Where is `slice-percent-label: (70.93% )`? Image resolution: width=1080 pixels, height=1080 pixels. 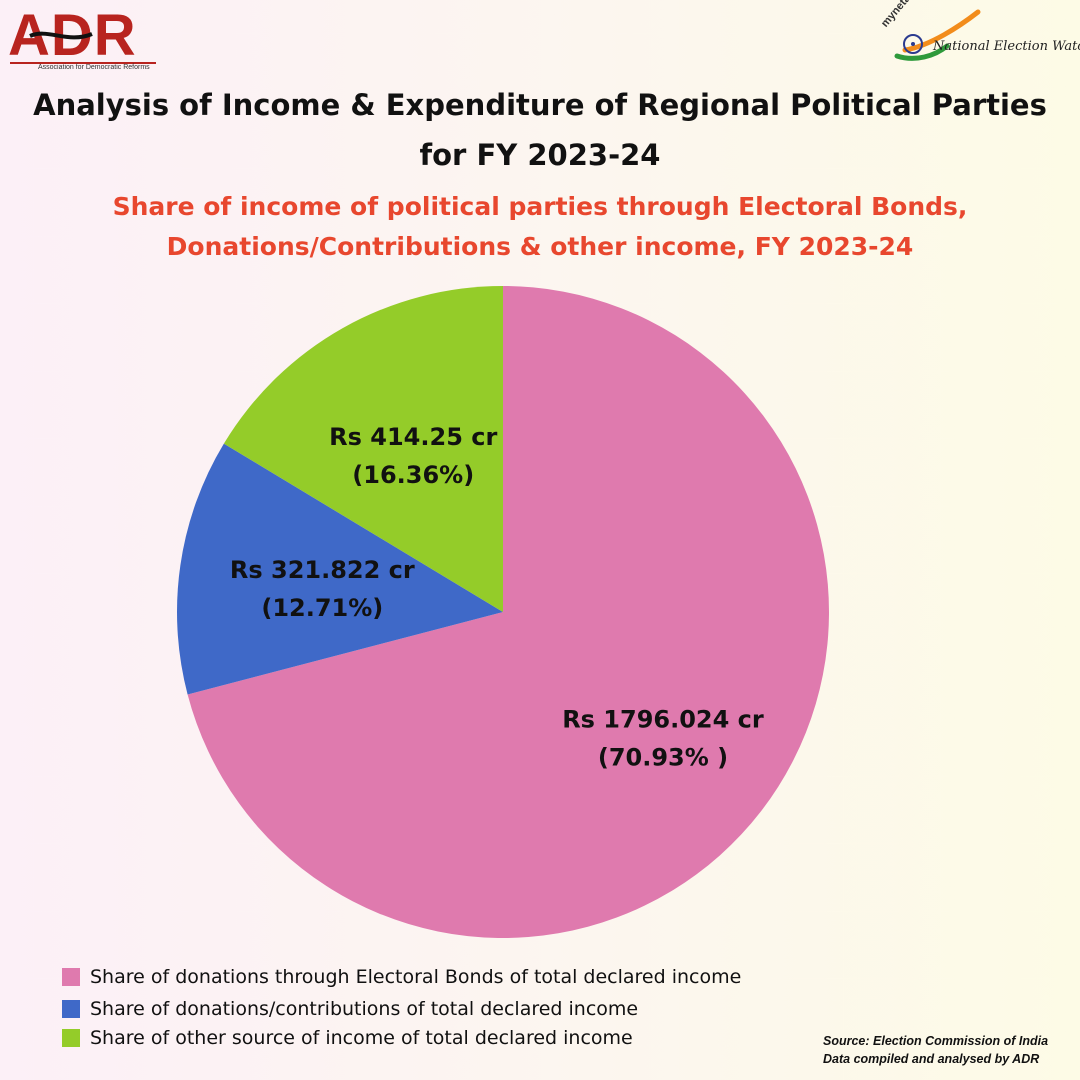 slice-percent-label: (70.93% ) is located at coordinates (663, 758).